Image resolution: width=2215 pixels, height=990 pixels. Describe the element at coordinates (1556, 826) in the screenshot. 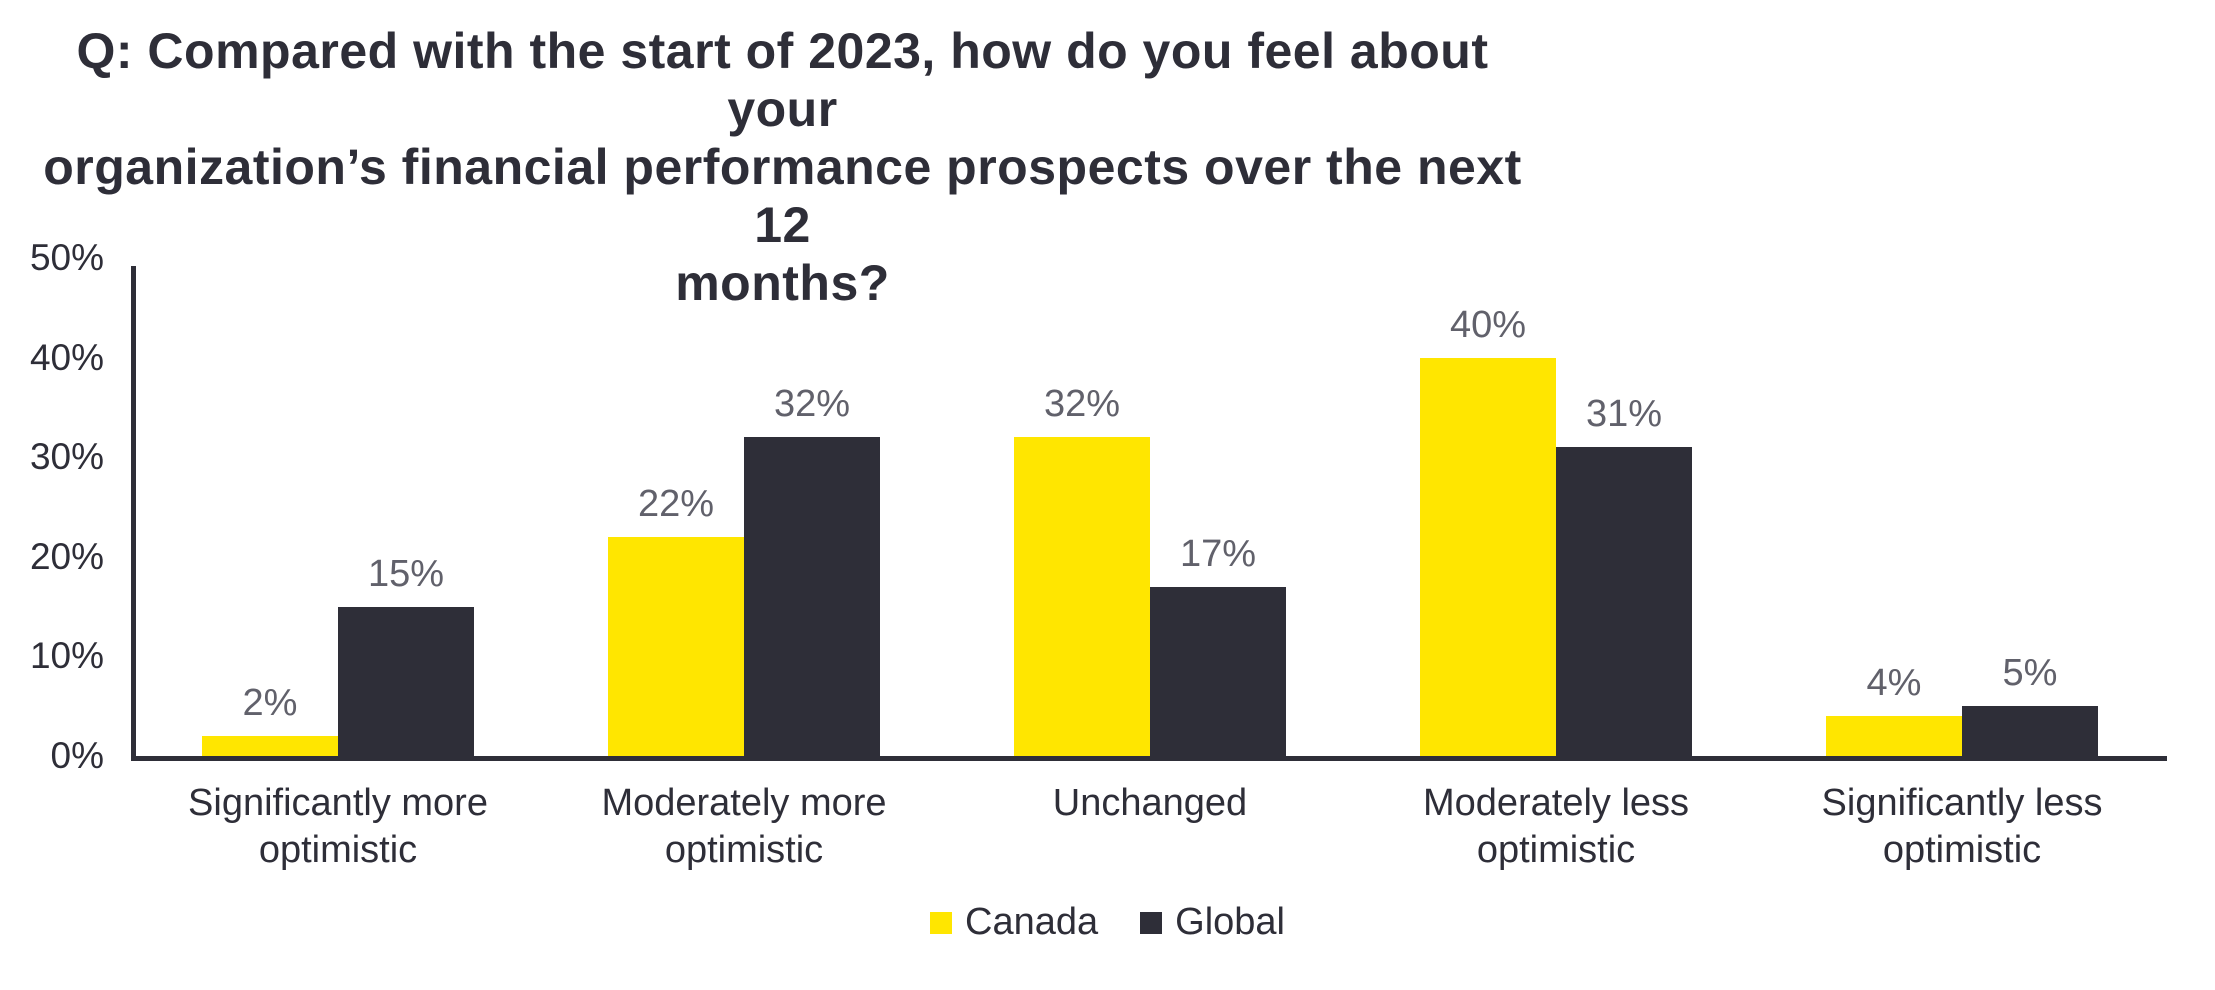

I see `category-label: Moderately less optimistic` at that location.